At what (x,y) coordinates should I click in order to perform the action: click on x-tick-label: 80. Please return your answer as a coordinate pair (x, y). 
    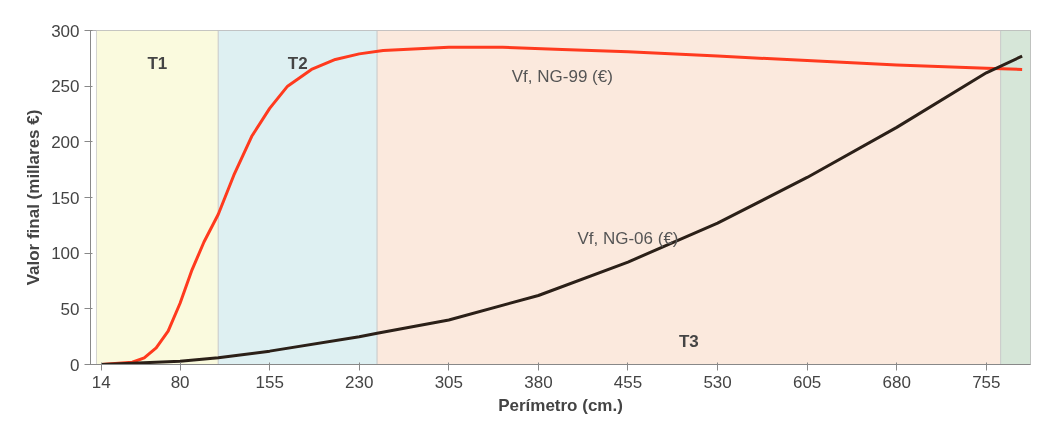
    Looking at the image, I should click on (180, 382).